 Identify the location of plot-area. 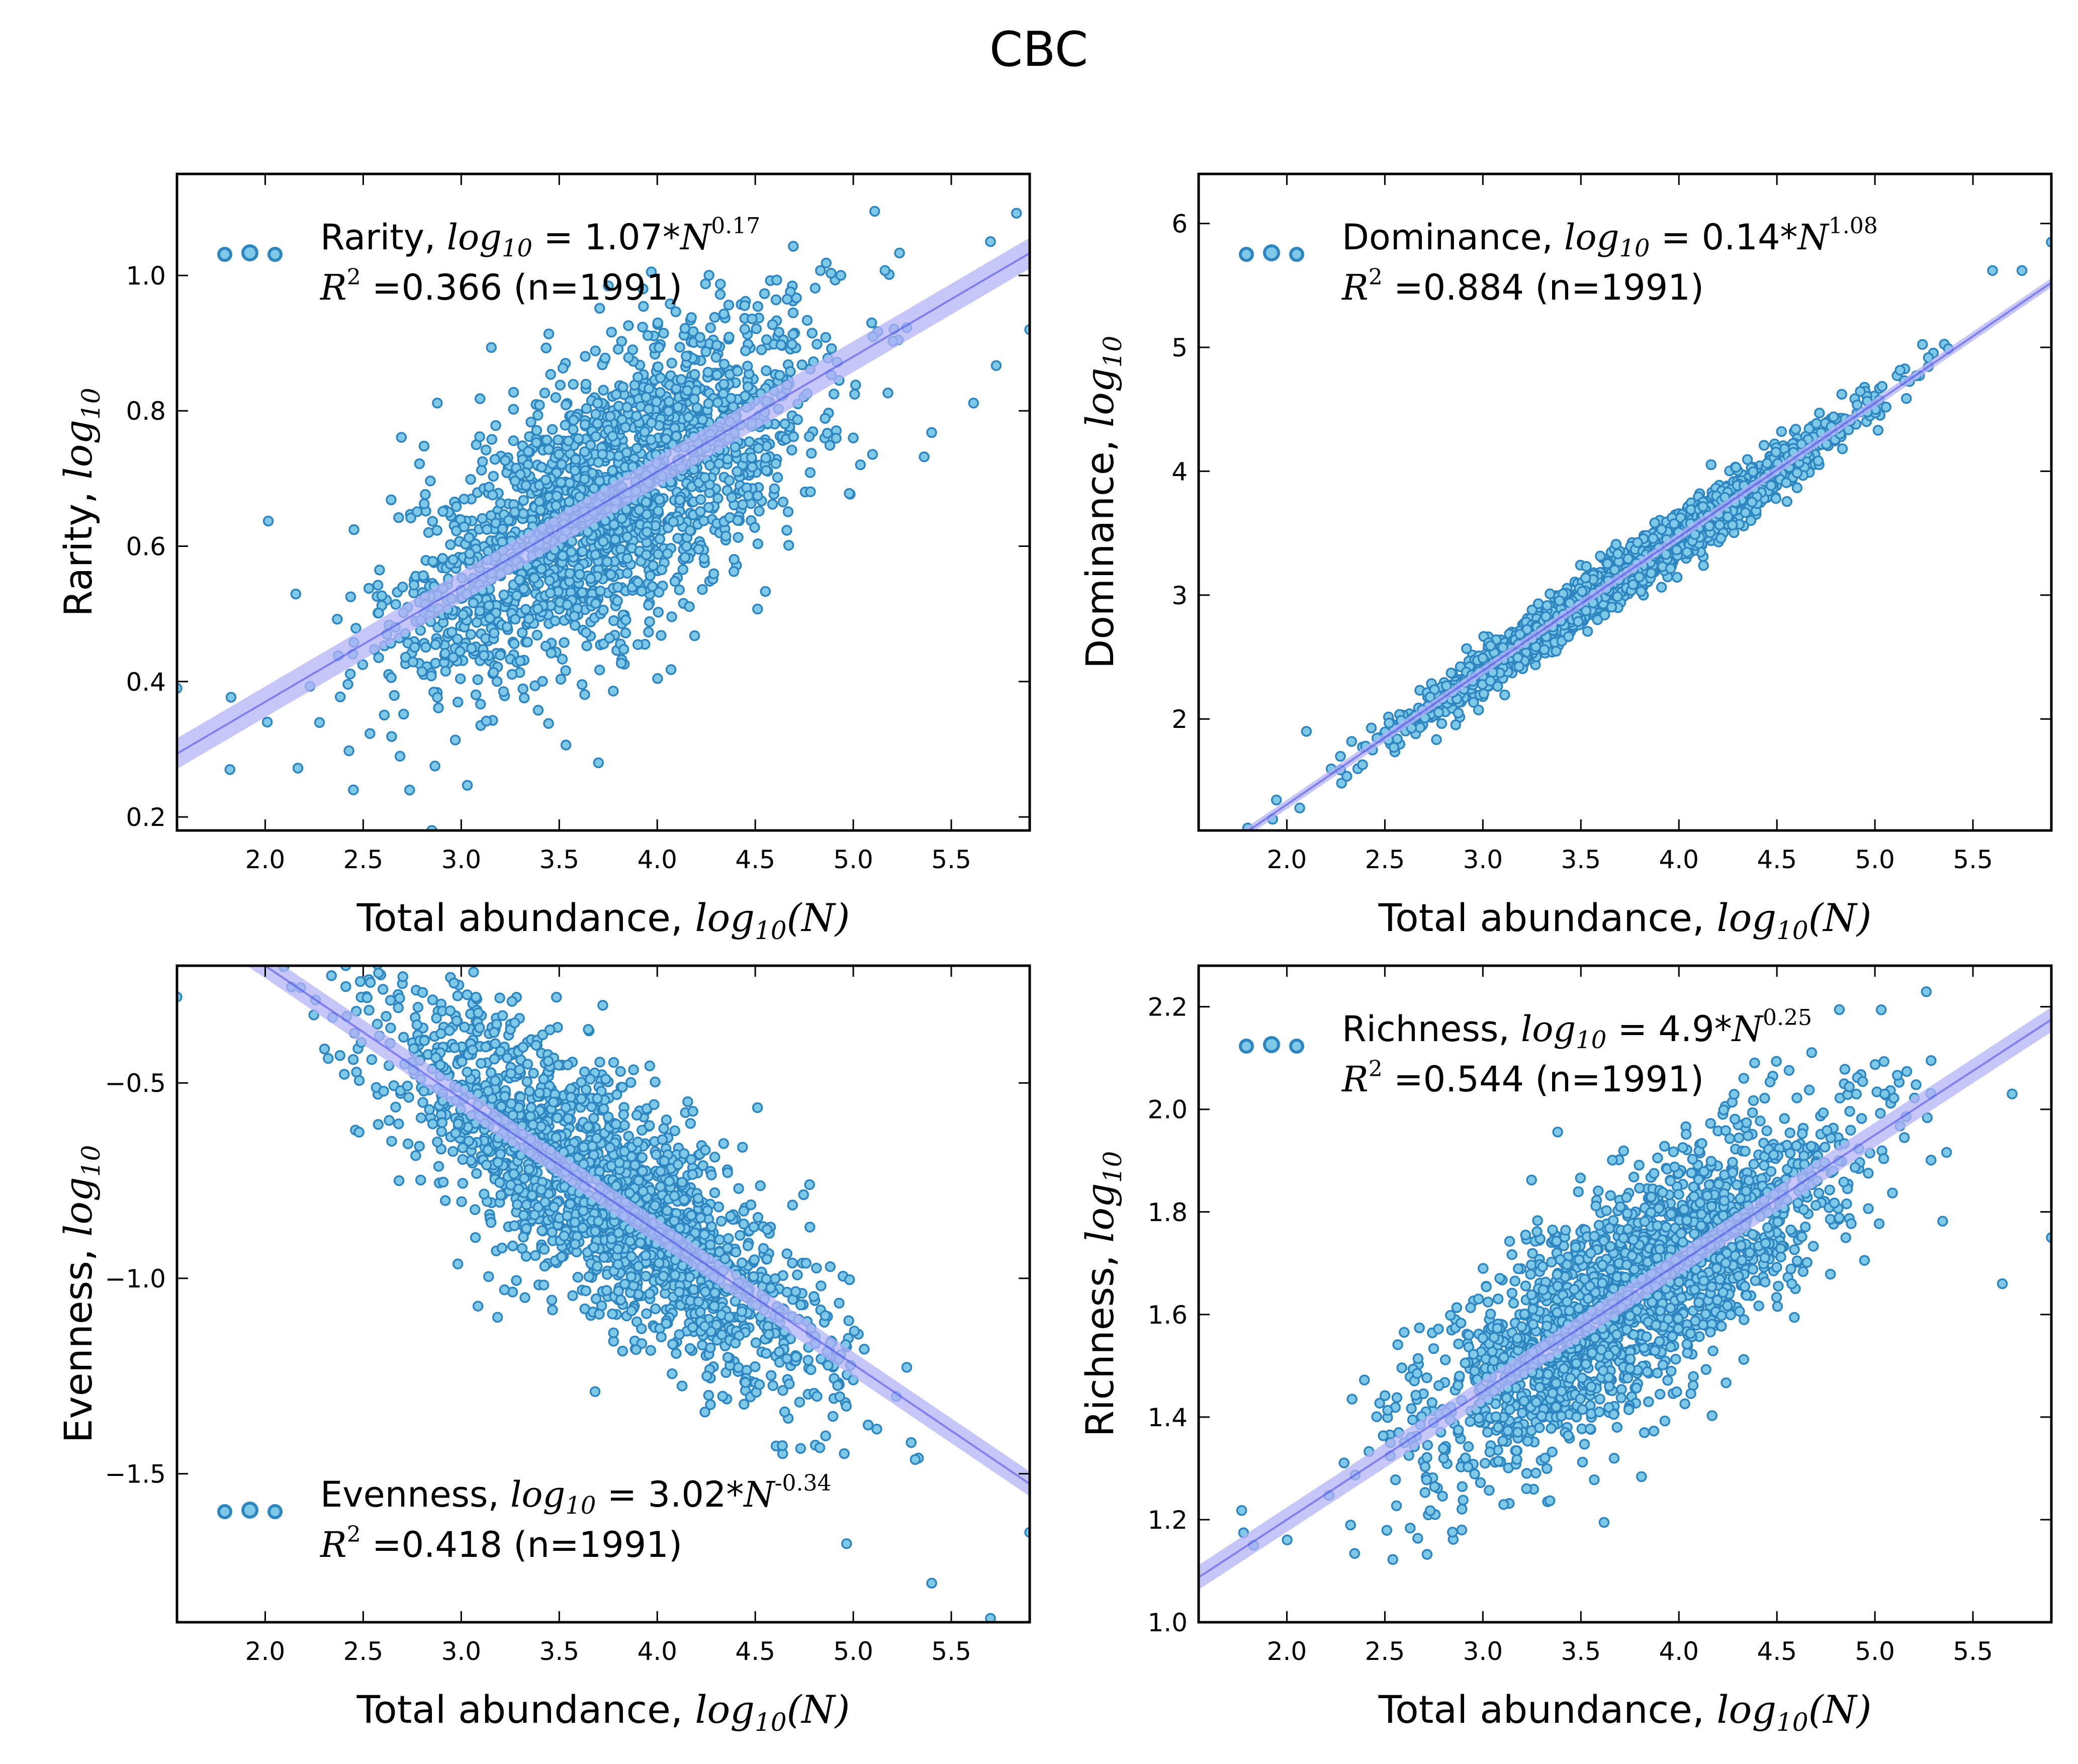
(1646, 533).